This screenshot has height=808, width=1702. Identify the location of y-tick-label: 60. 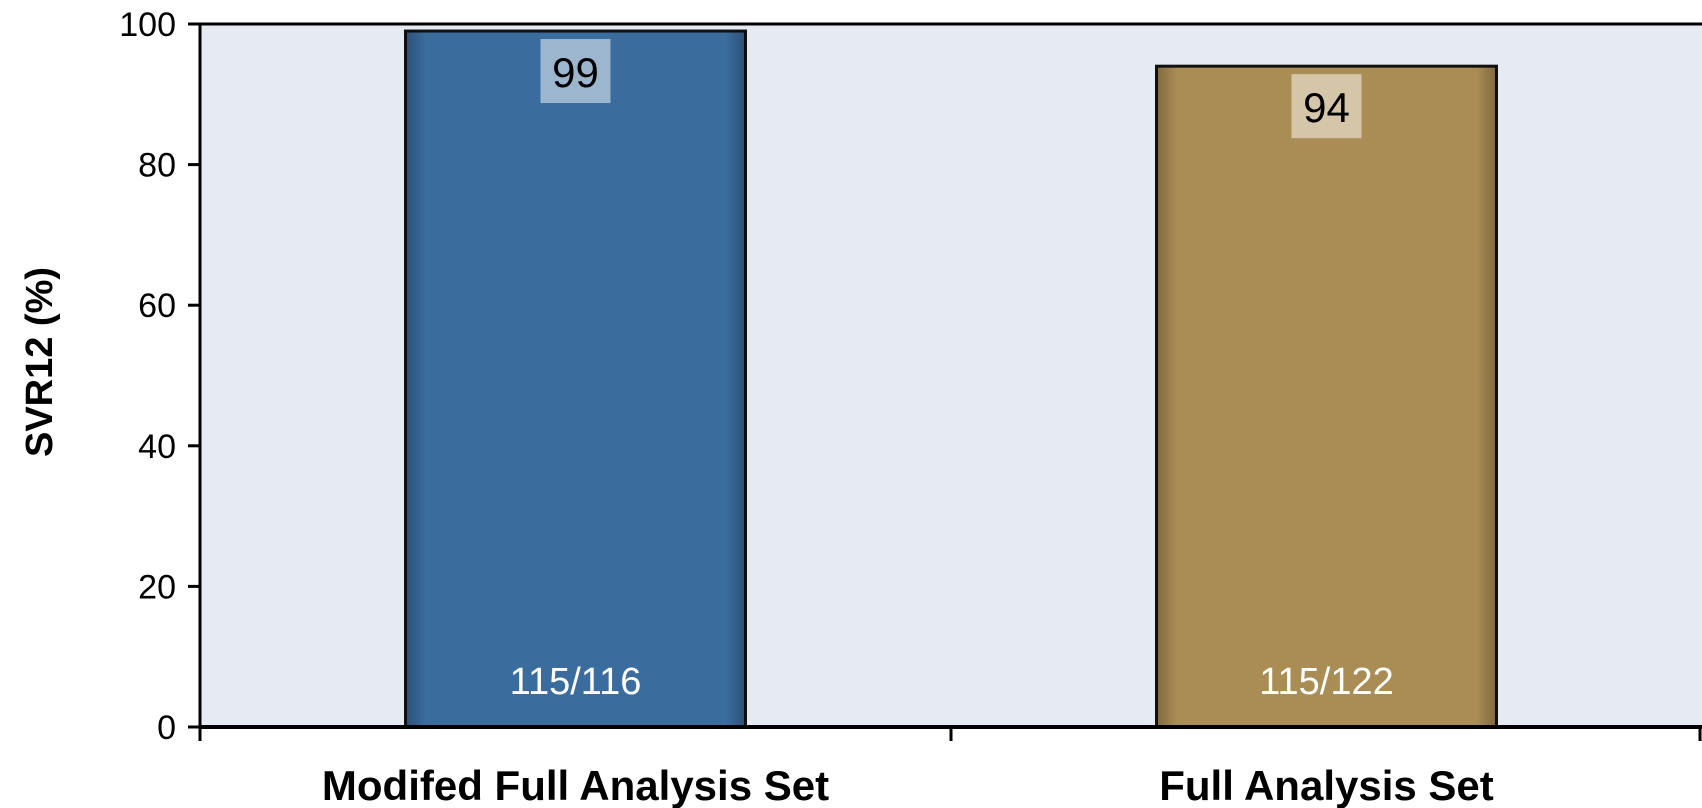
(157, 306).